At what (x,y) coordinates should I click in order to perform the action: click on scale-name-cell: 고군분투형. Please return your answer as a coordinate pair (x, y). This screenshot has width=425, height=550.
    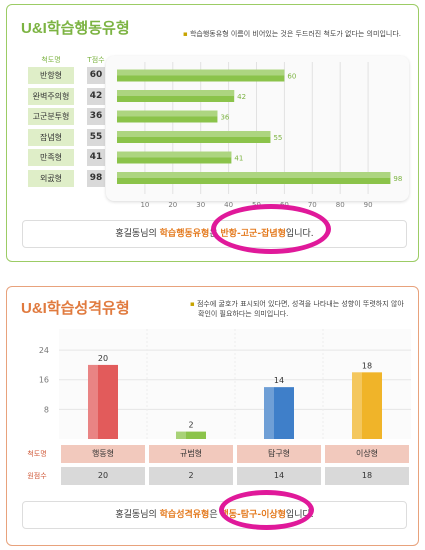
    Looking at the image, I should click on (51, 116).